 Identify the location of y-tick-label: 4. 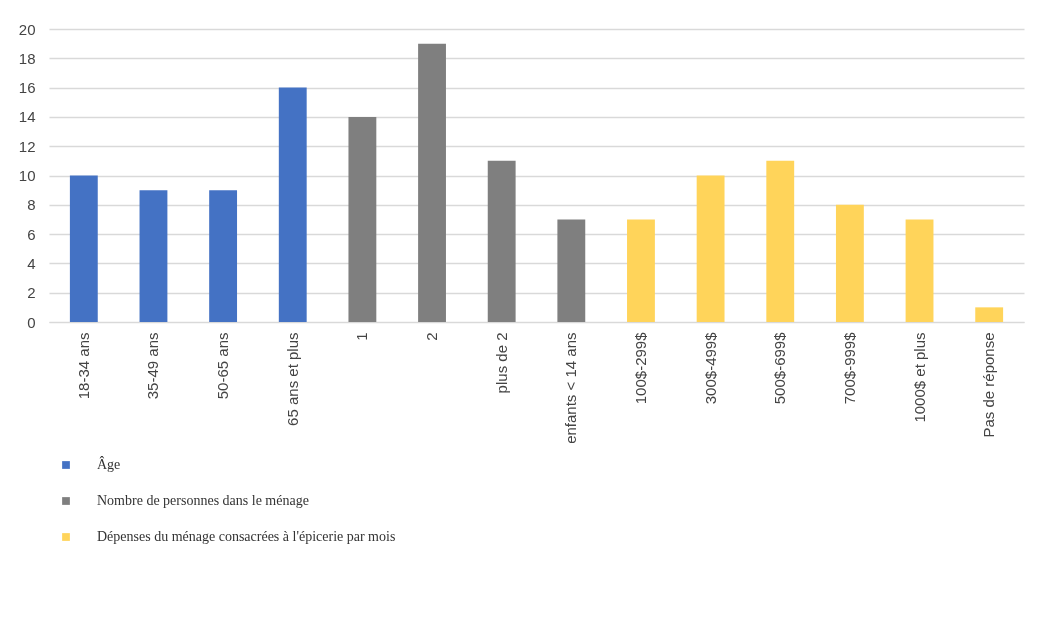
(31, 263).